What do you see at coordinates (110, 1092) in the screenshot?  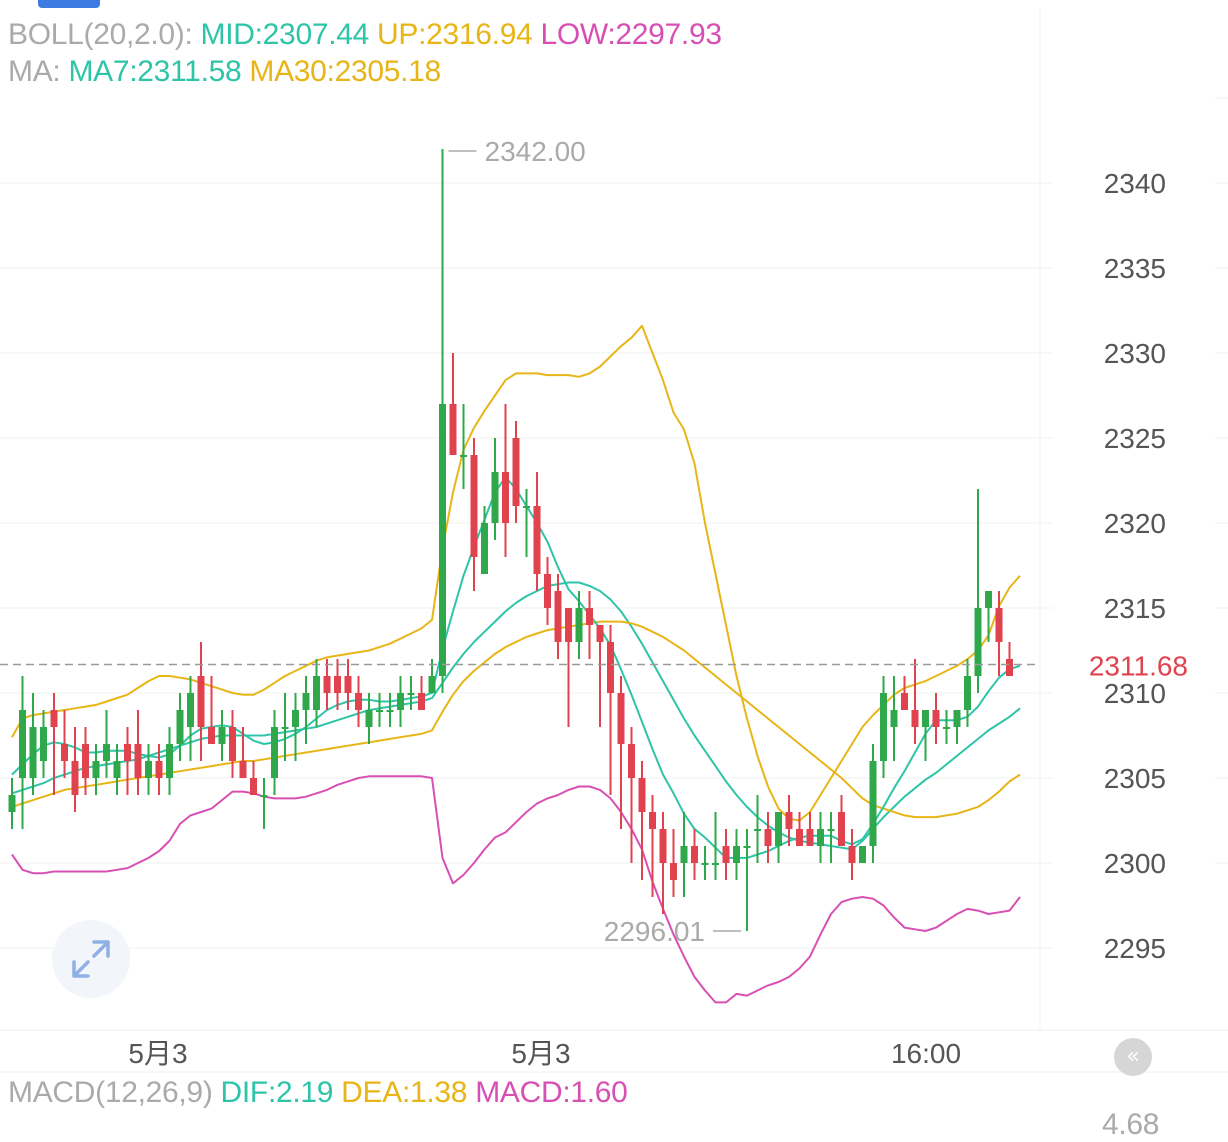 I see `macd-label: MACD(12,26,9)` at bounding box center [110, 1092].